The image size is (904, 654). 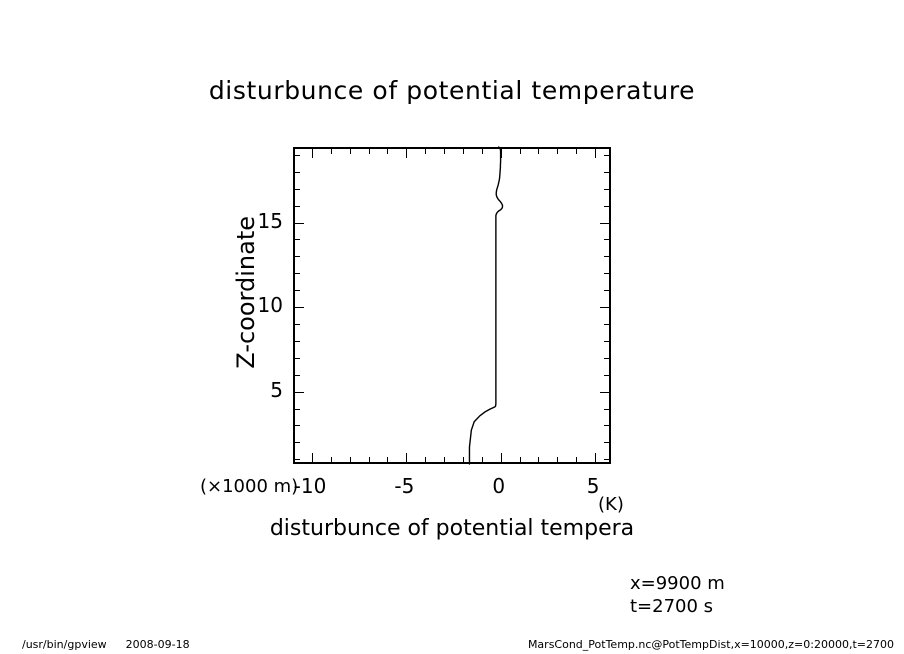 What do you see at coordinates (270, 220) in the screenshot?
I see `y-tick-label: 15` at bounding box center [270, 220].